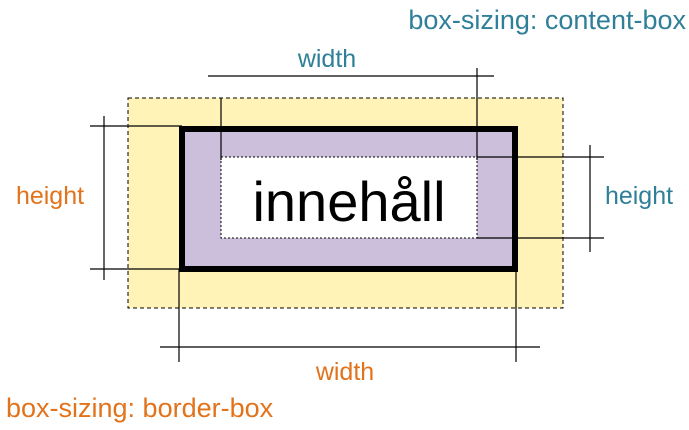  Describe the element at coordinates (50, 196) in the screenshot. I see `border-box-height-label: height` at that location.